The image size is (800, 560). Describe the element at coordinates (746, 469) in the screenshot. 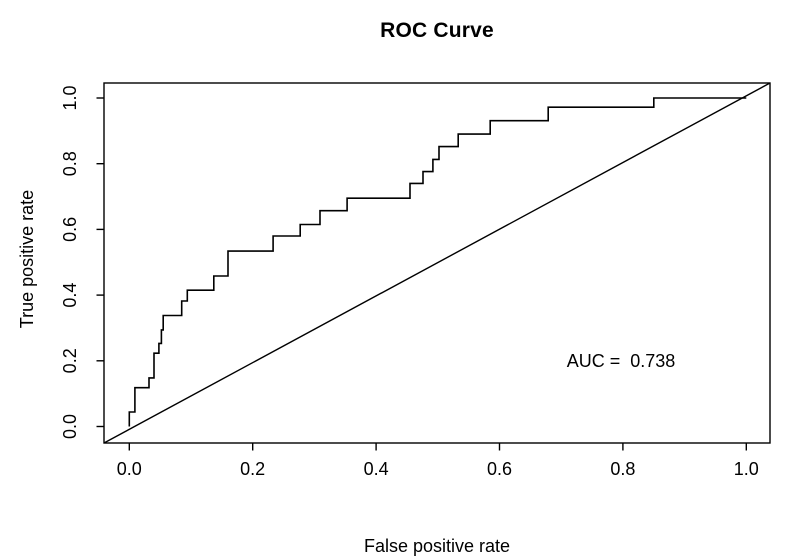

I see `x-tick-label: 1.0` at that location.